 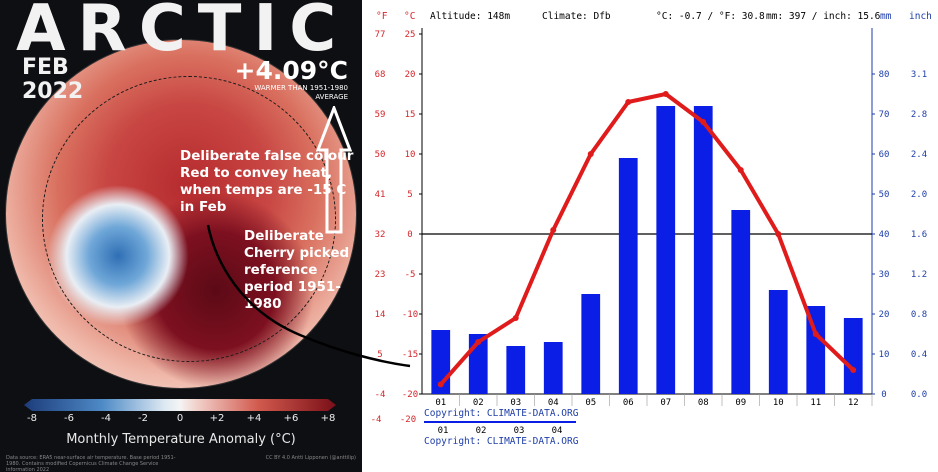 What do you see at coordinates (740, 403) in the screenshot?
I see `month-label: 09` at bounding box center [740, 403].